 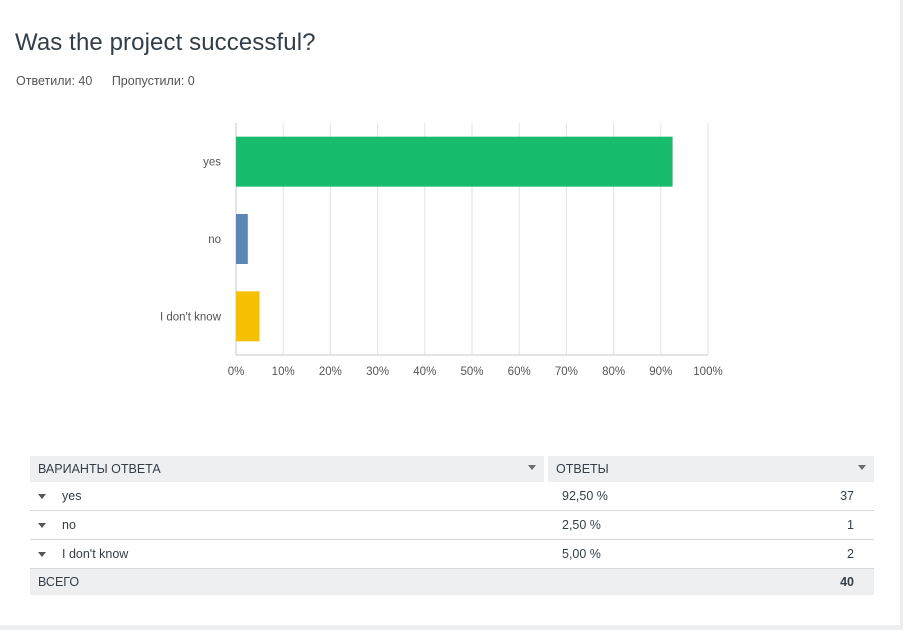 What do you see at coordinates (424, 372) in the screenshot?
I see `x-tick-label: 40%` at bounding box center [424, 372].